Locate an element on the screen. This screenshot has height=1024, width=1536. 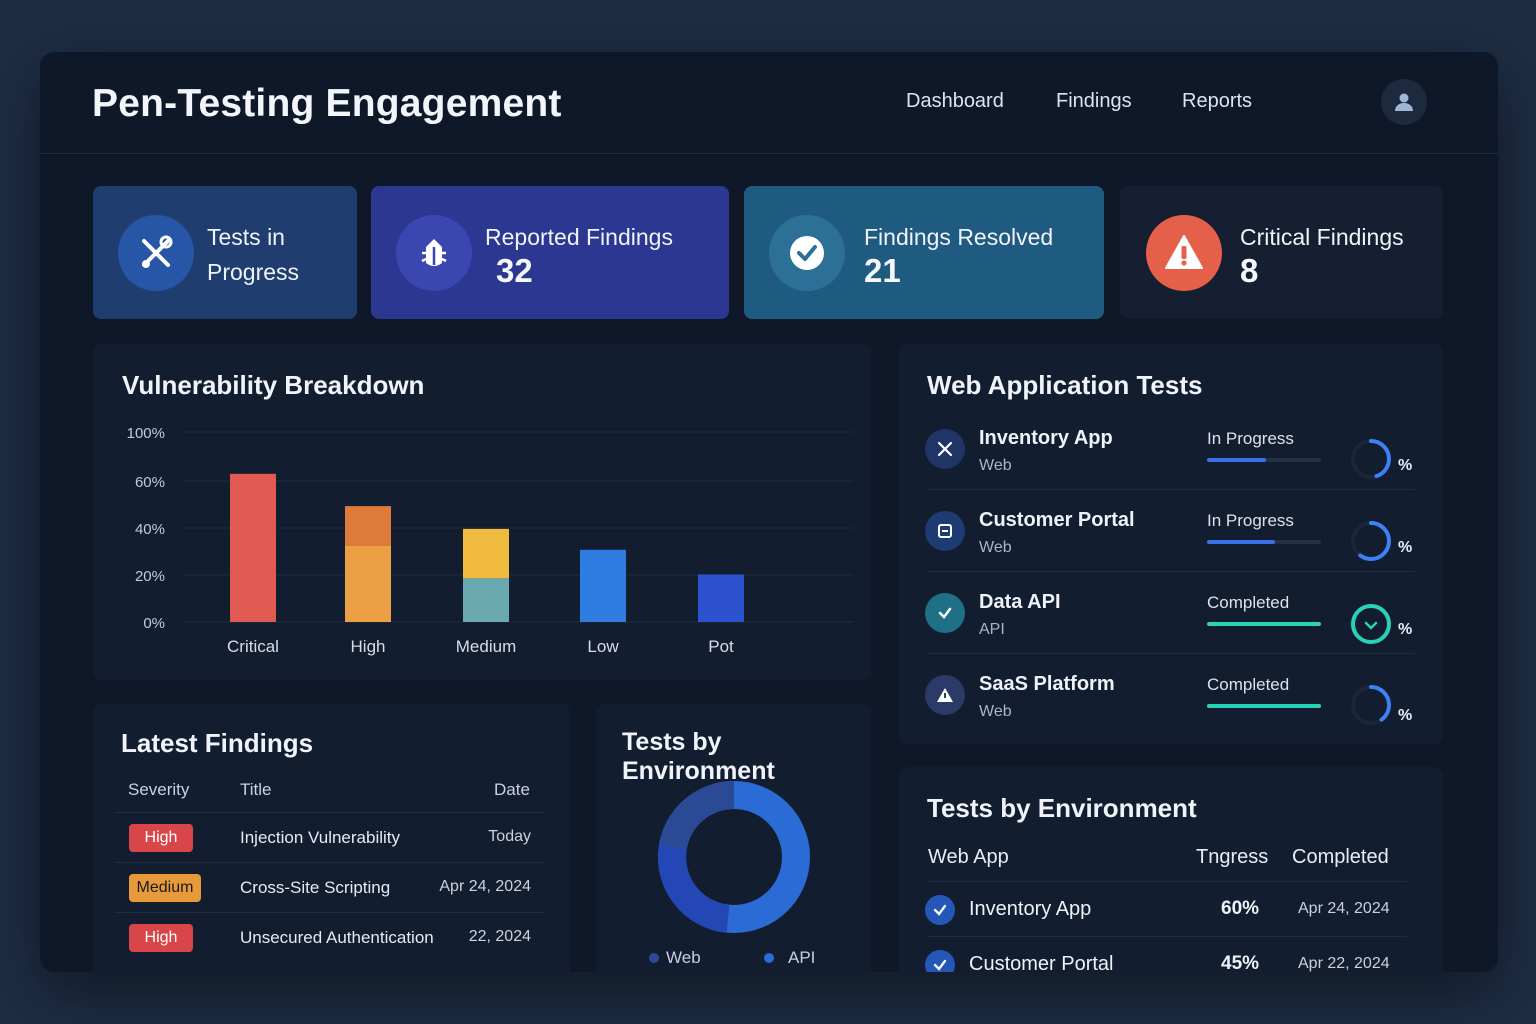
panel-title: Tests by Environment is located at coordinates (1062, 808).